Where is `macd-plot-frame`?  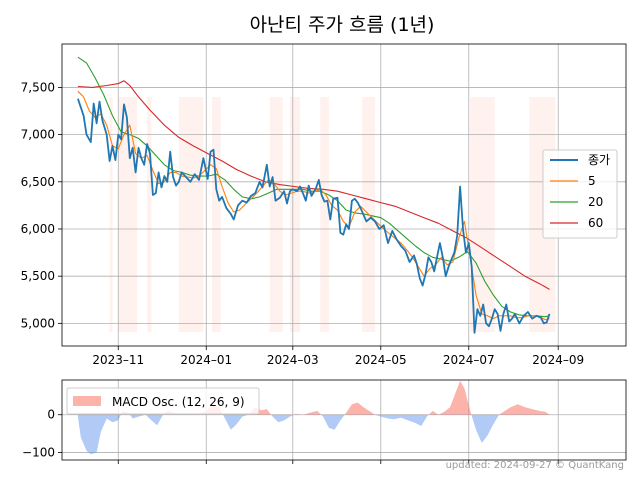
macd-plot-frame is located at coordinates (344, 420).